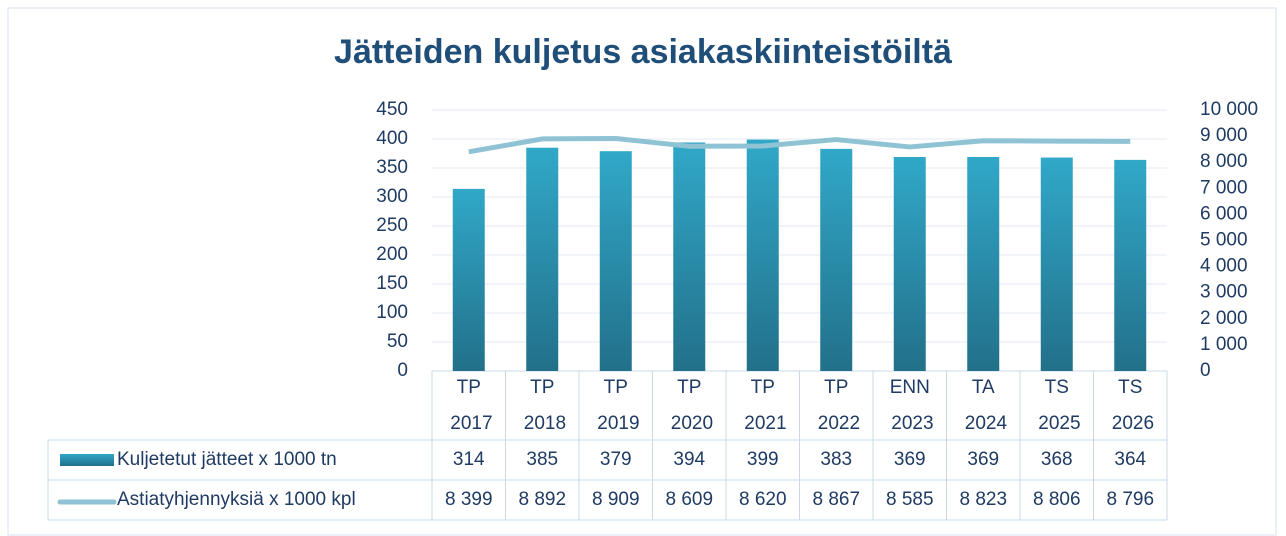 The height and width of the screenshot is (536, 1286). What do you see at coordinates (392, 196) in the screenshot?
I see `y-tick-label: 300` at bounding box center [392, 196].